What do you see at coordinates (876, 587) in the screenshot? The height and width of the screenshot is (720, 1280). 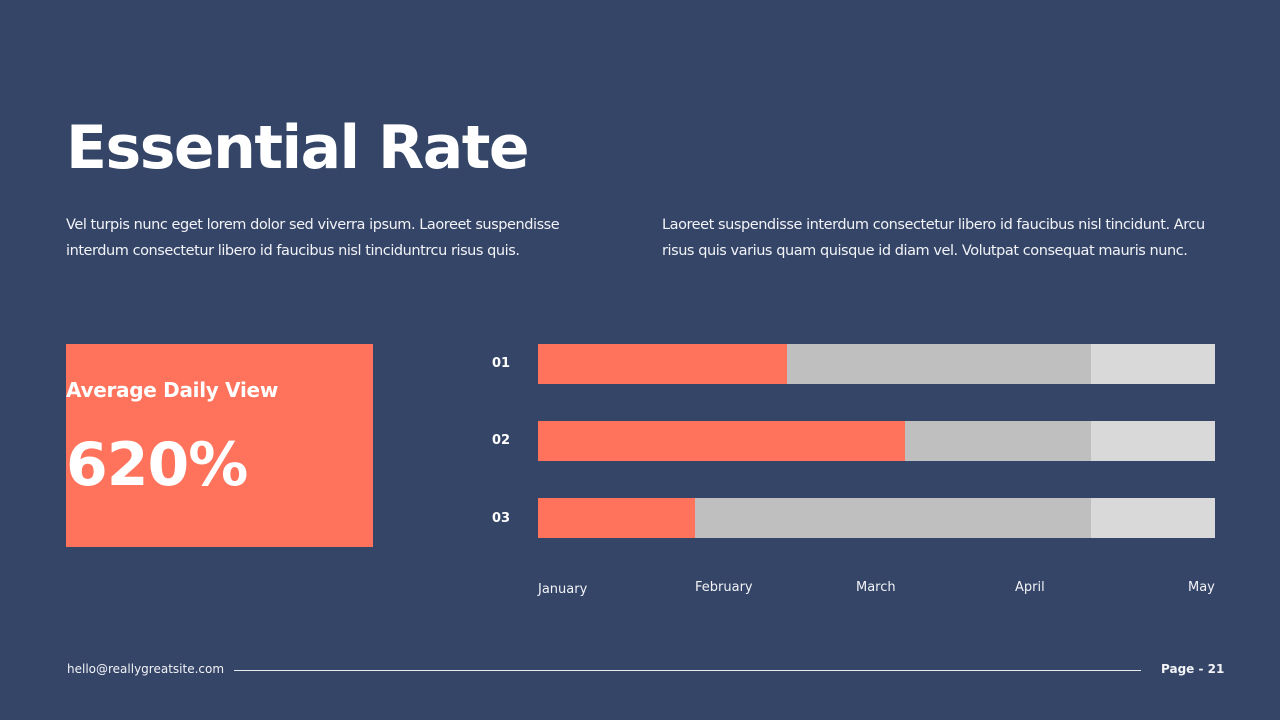 I see `x-tick-label: March` at bounding box center [876, 587].